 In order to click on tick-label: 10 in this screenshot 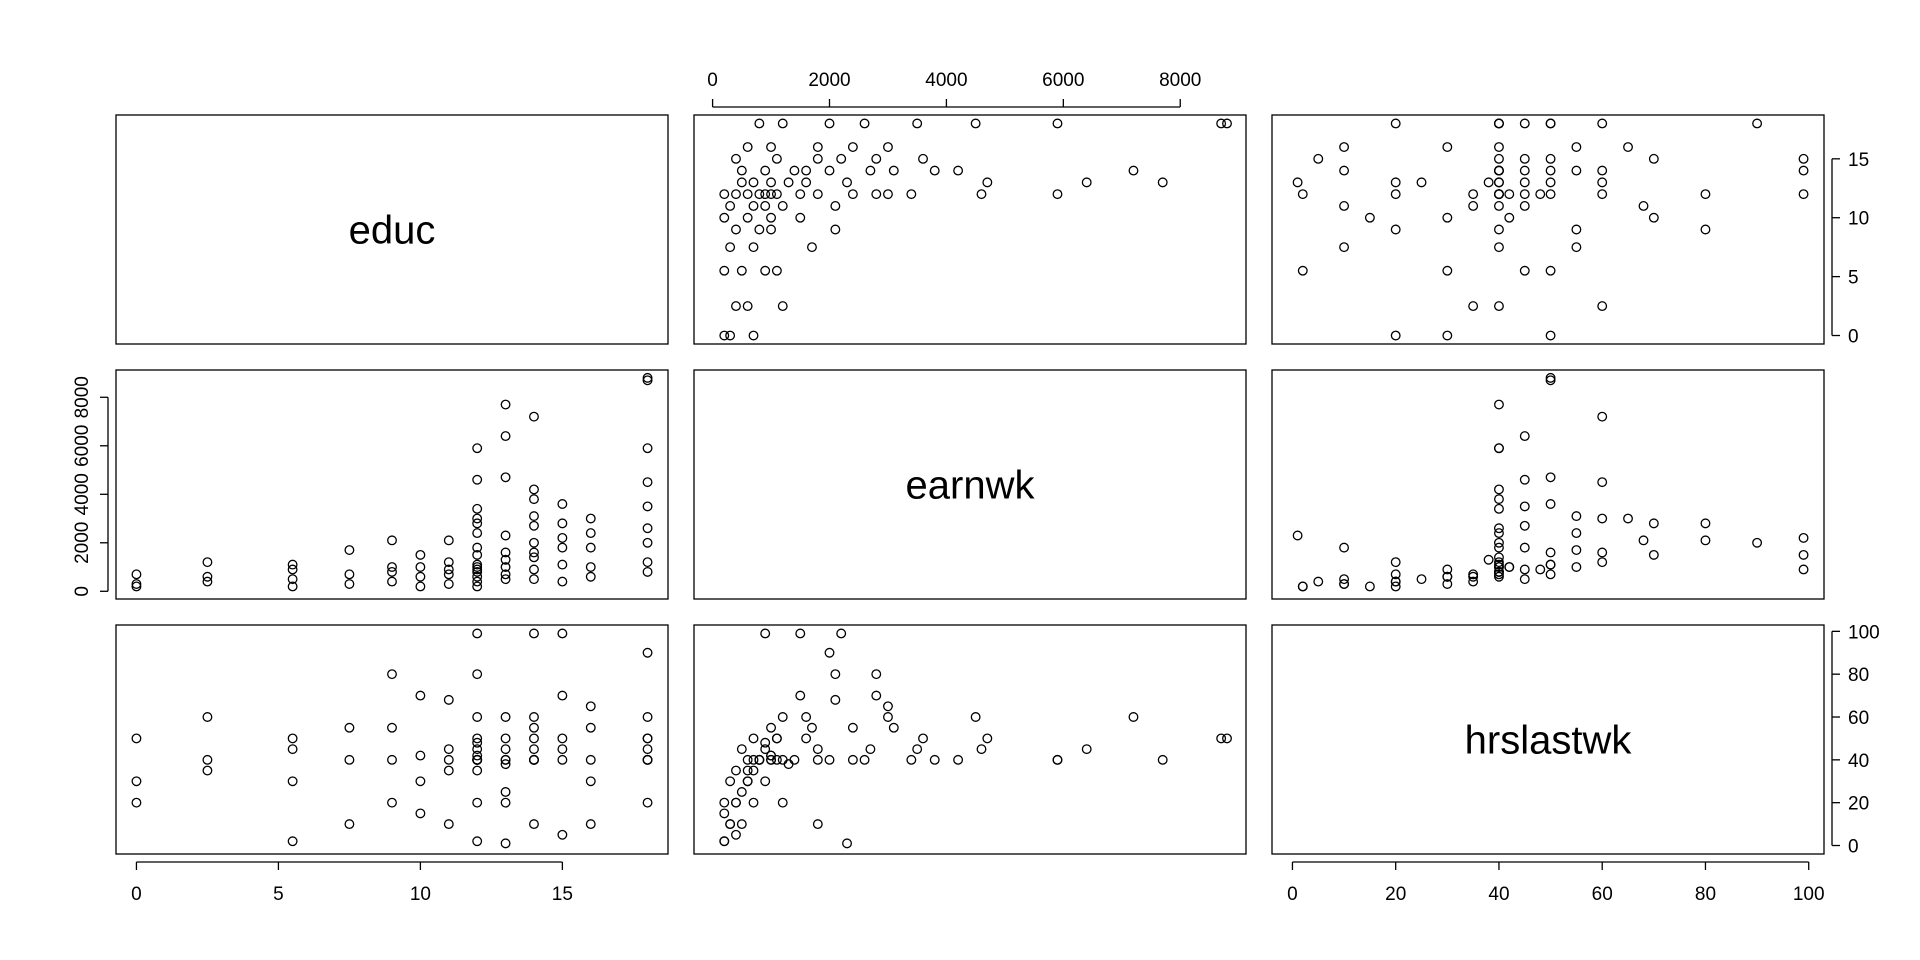, I will do `click(1858, 219)`.